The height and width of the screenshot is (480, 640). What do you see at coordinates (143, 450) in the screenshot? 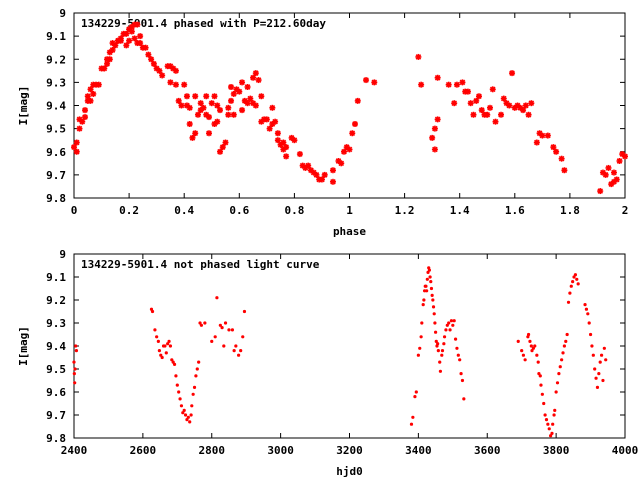
I see `x-tick-label: 2600` at bounding box center [143, 450].